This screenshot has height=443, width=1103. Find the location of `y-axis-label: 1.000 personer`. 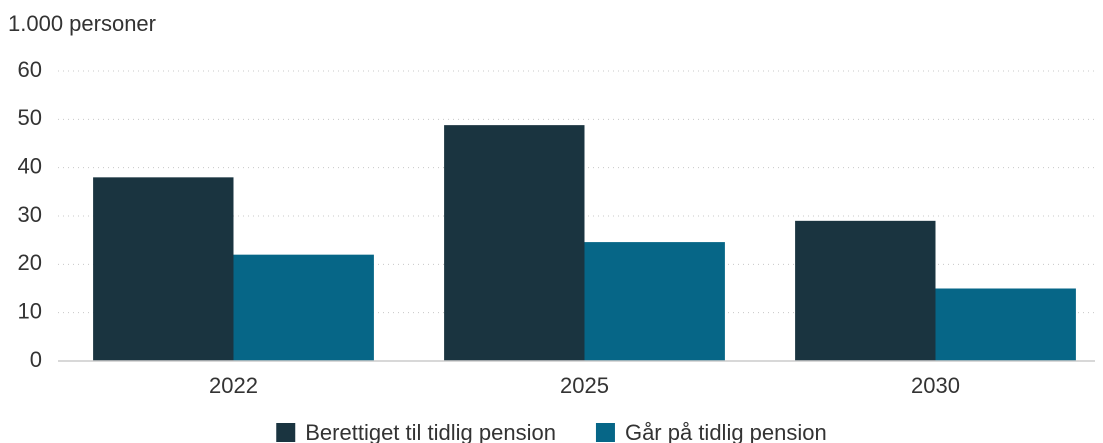

y-axis-label: 1.000 personer is located at coordinates (82, 23).